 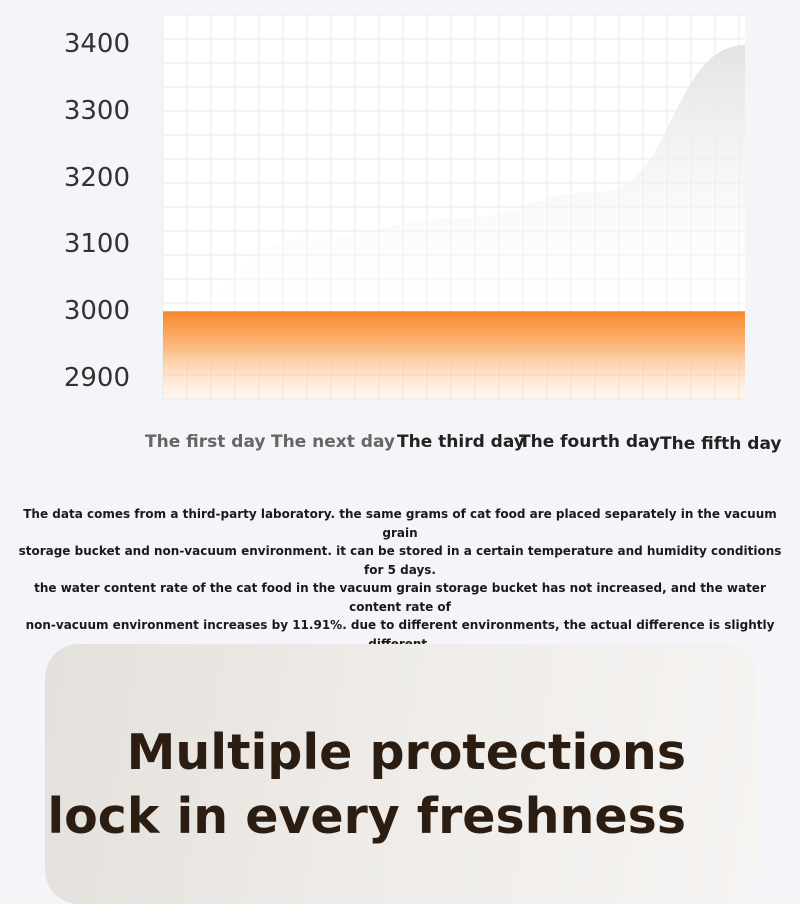 I want to click on y-tick-label: 3300, so click(x=96, y=110).